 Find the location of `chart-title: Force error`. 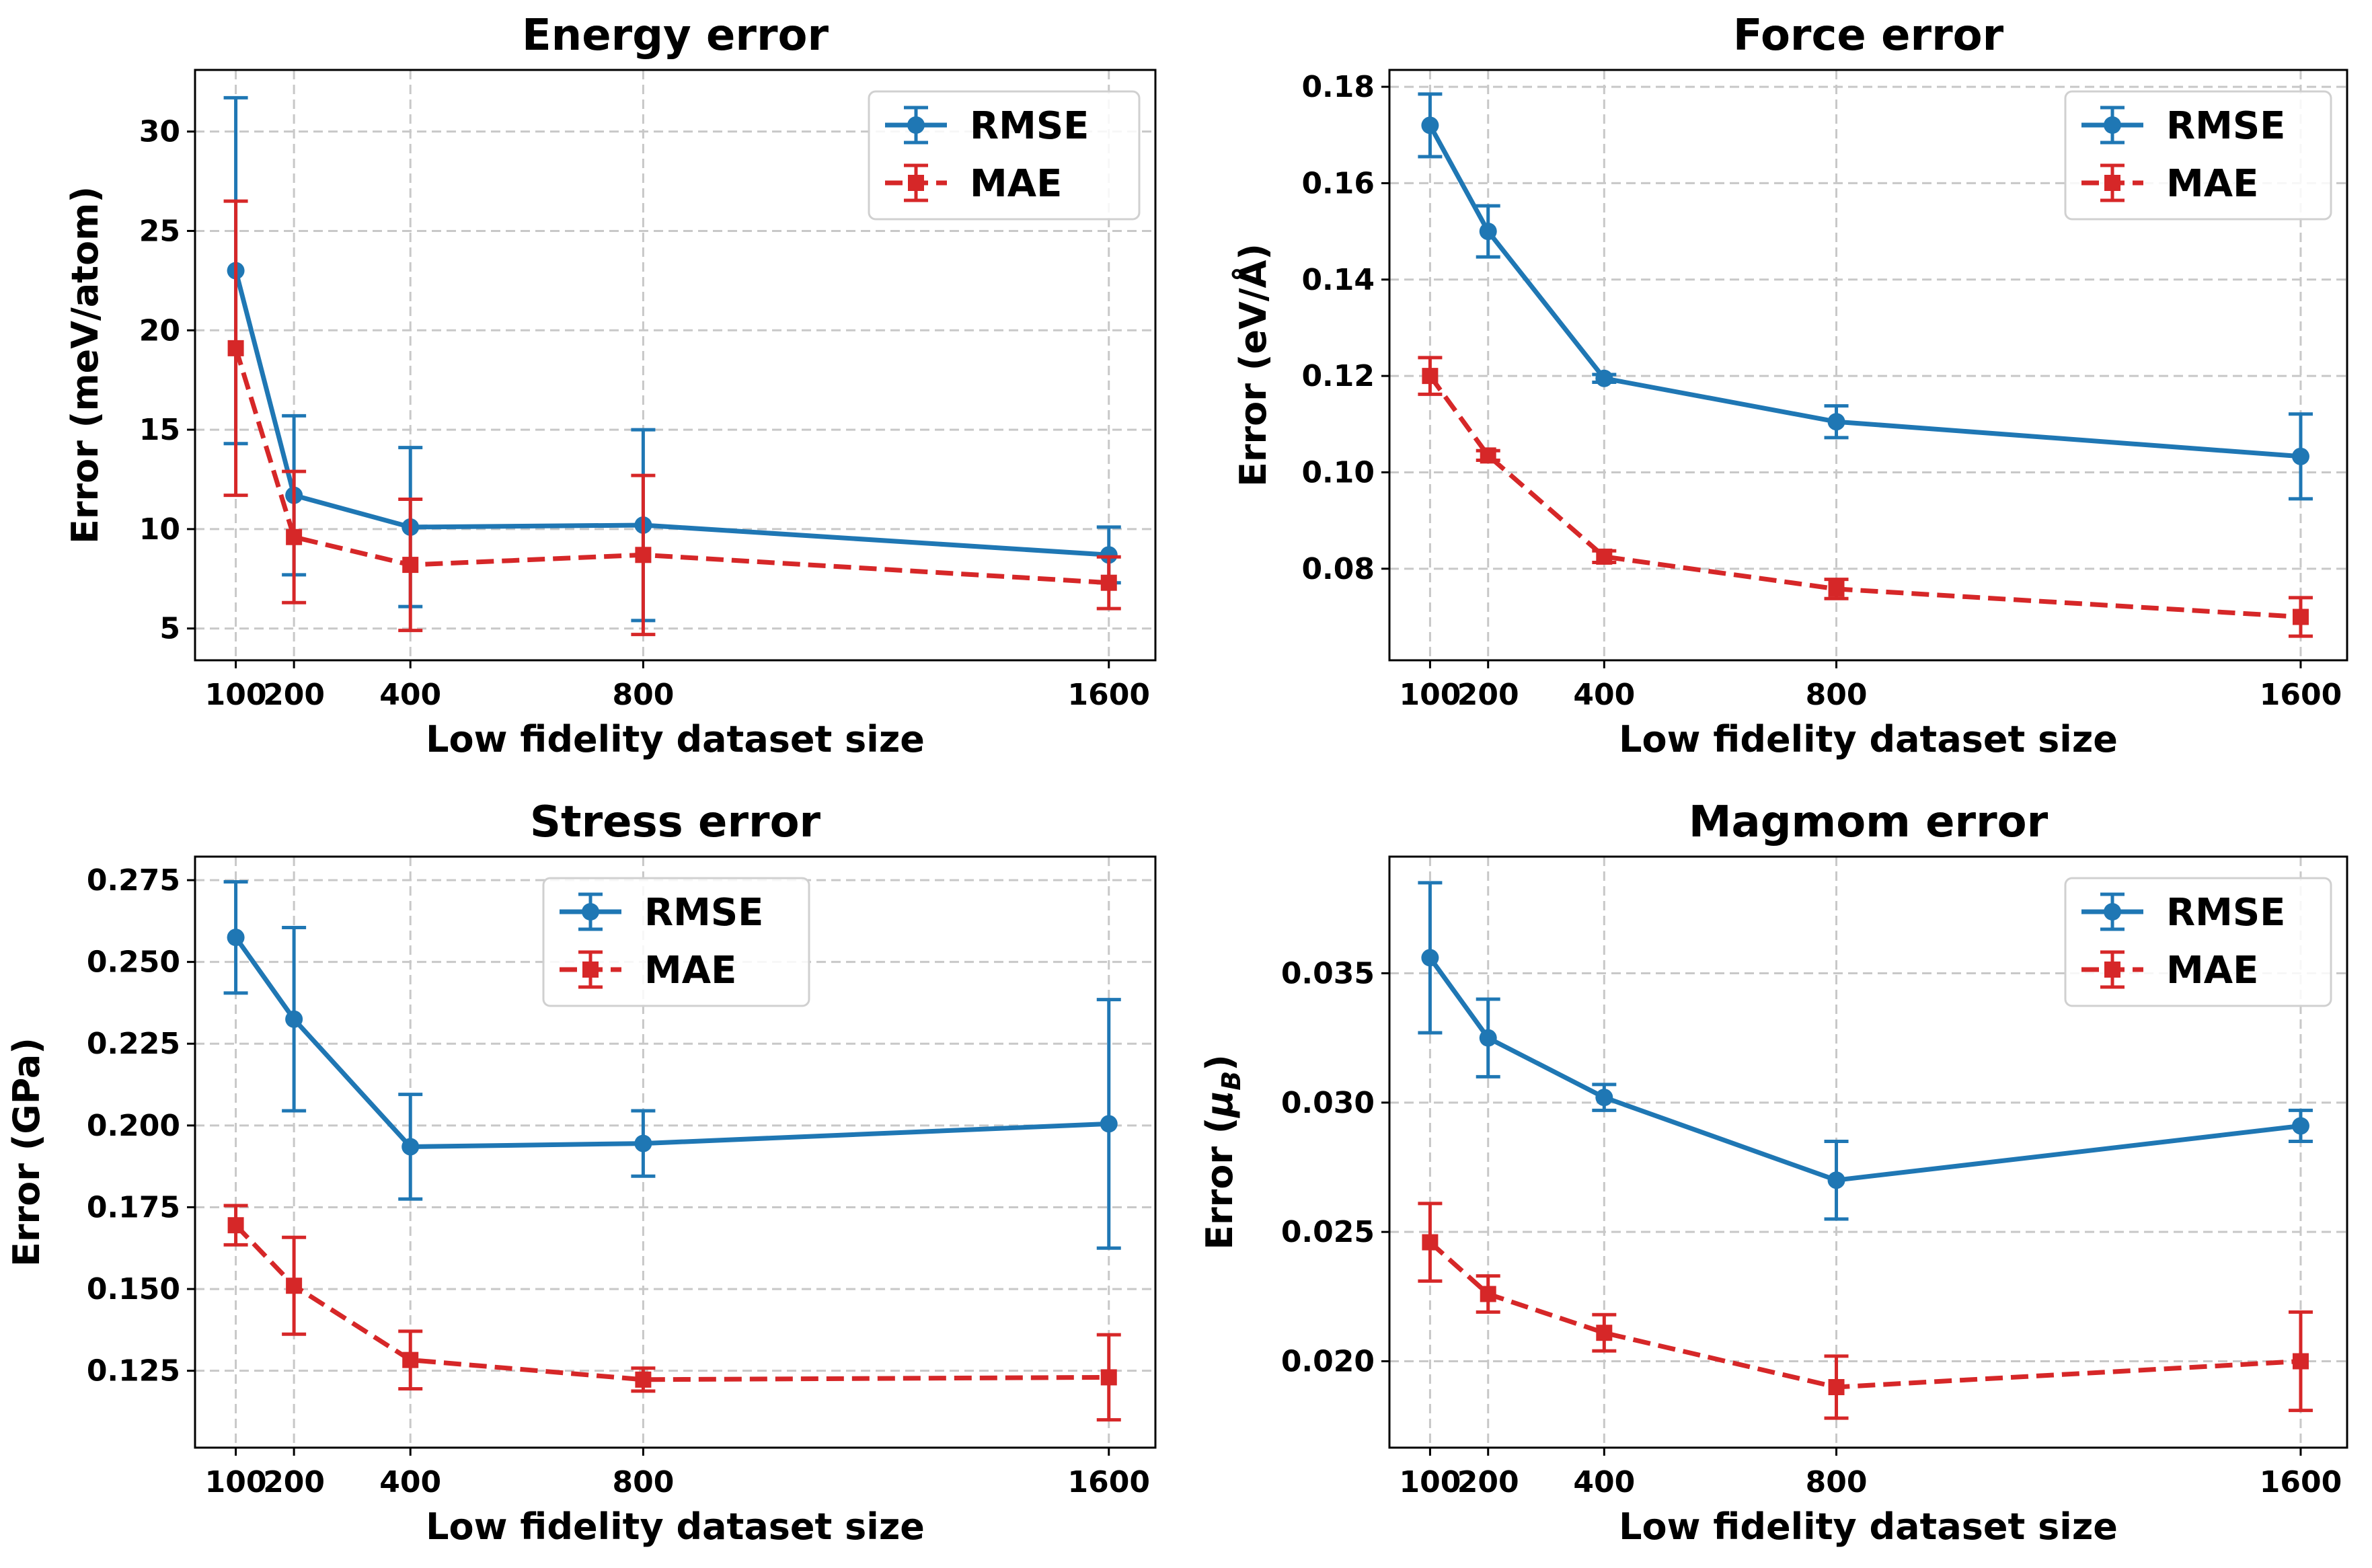

chart-title: Force error is located at coordinates (1868, 36).